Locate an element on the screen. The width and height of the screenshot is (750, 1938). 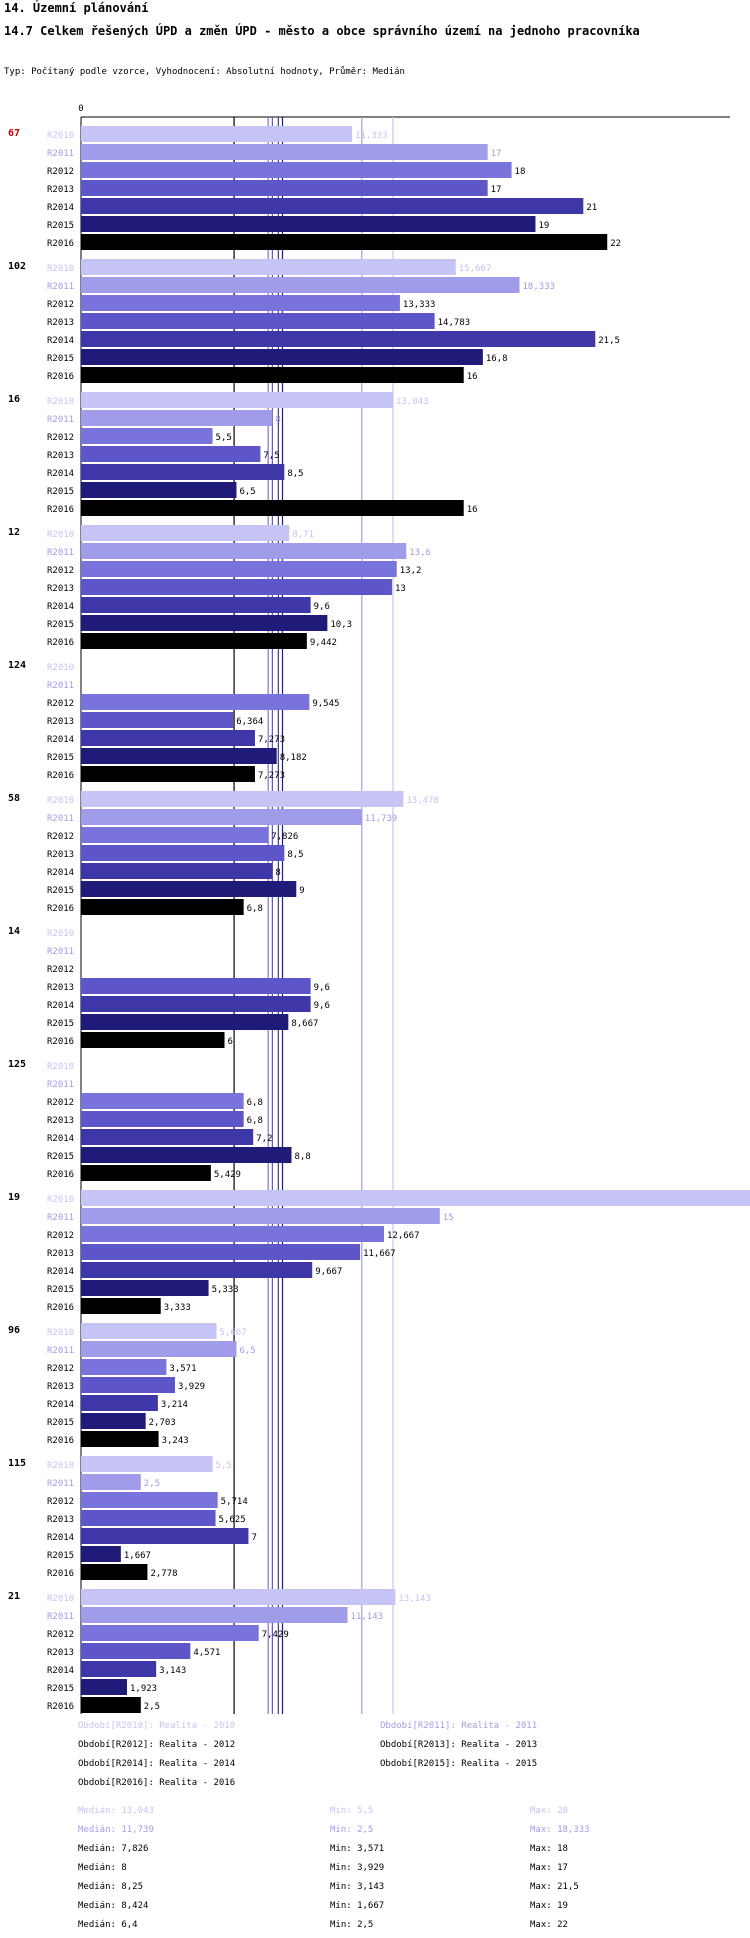
bar-value-label: 11,667 is located at coordinates (379, 1254).